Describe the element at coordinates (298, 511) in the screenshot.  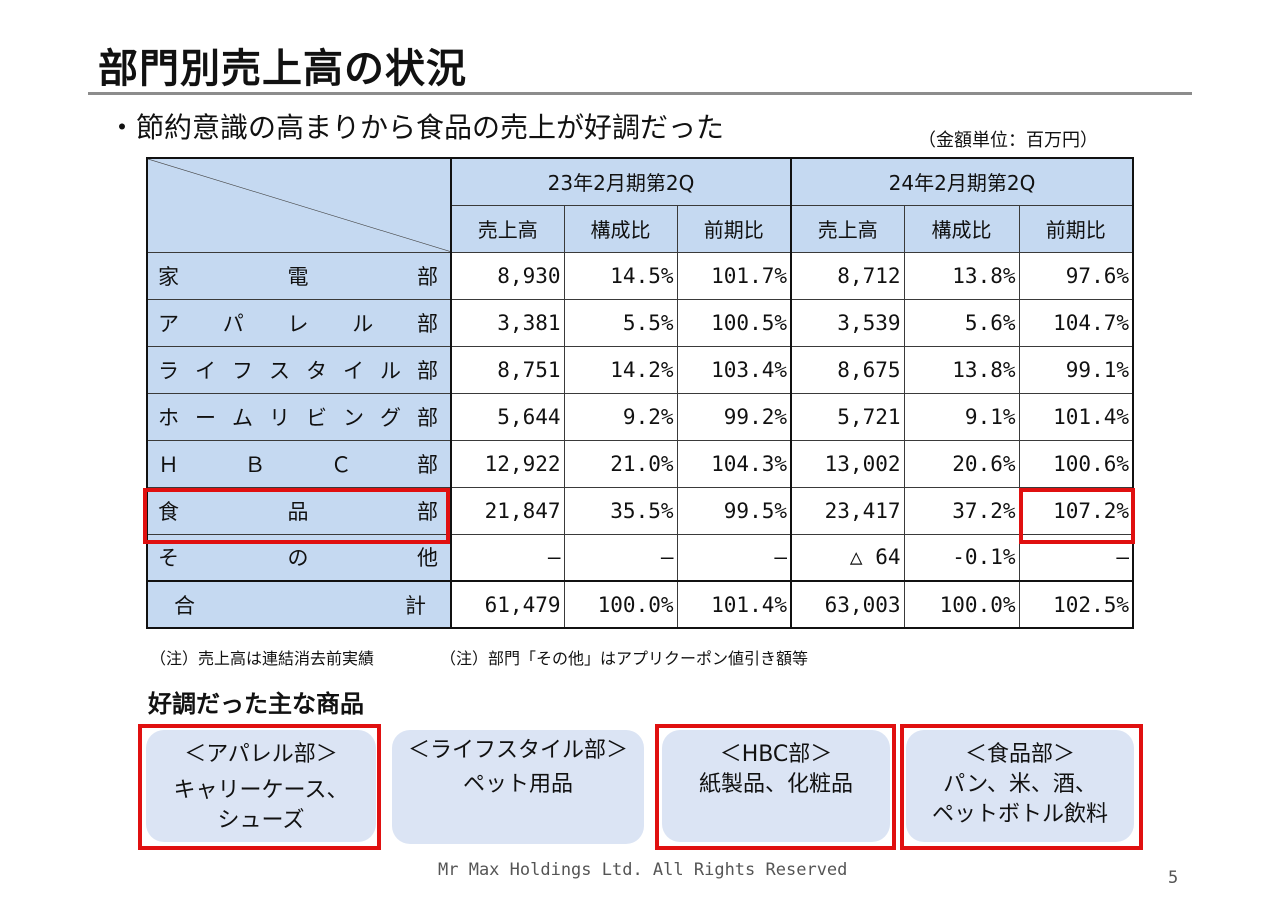
I see `dept-char: 品` at that location.